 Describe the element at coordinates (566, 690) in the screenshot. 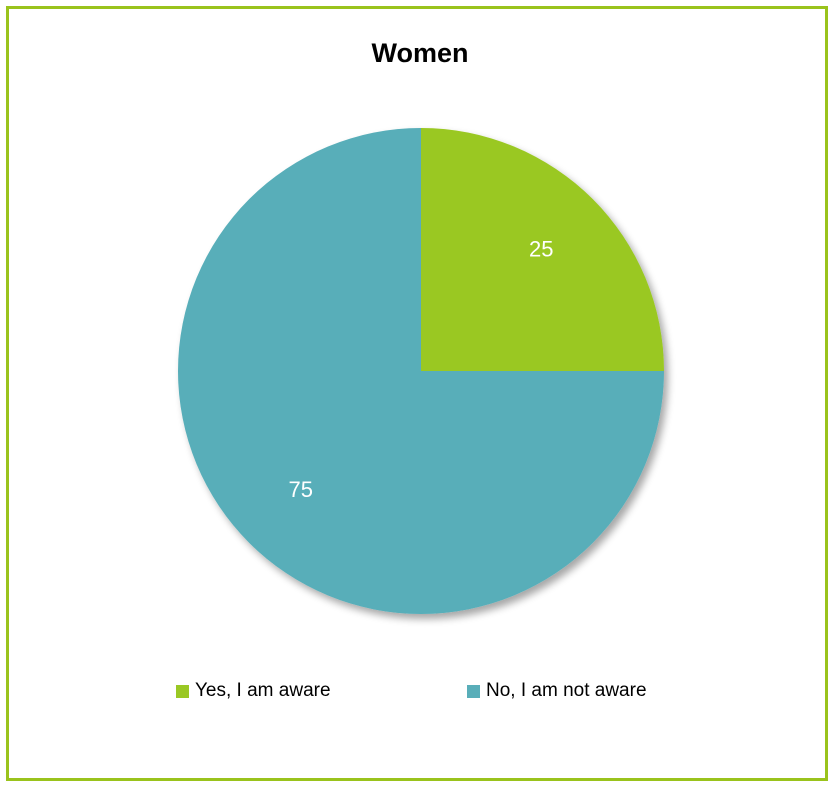

I see `legend-label-no: No, I am not aware` at that location.